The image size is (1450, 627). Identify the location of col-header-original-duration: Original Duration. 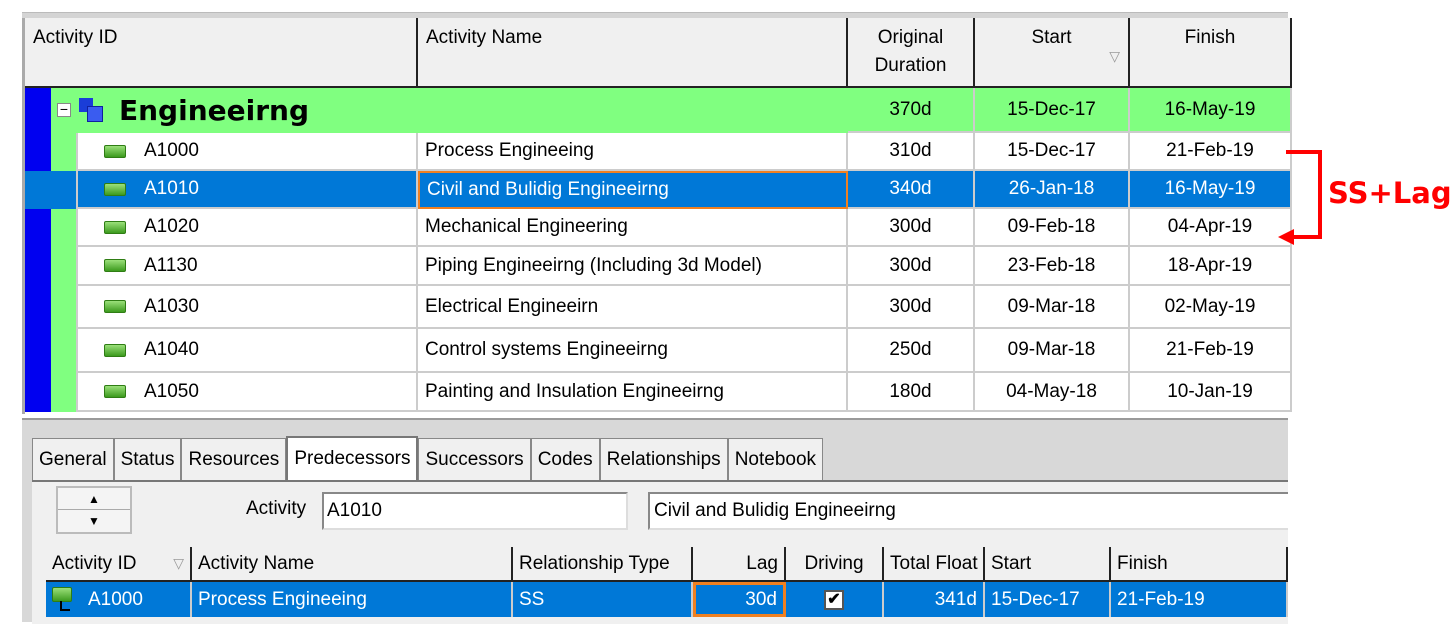
(911, 53).